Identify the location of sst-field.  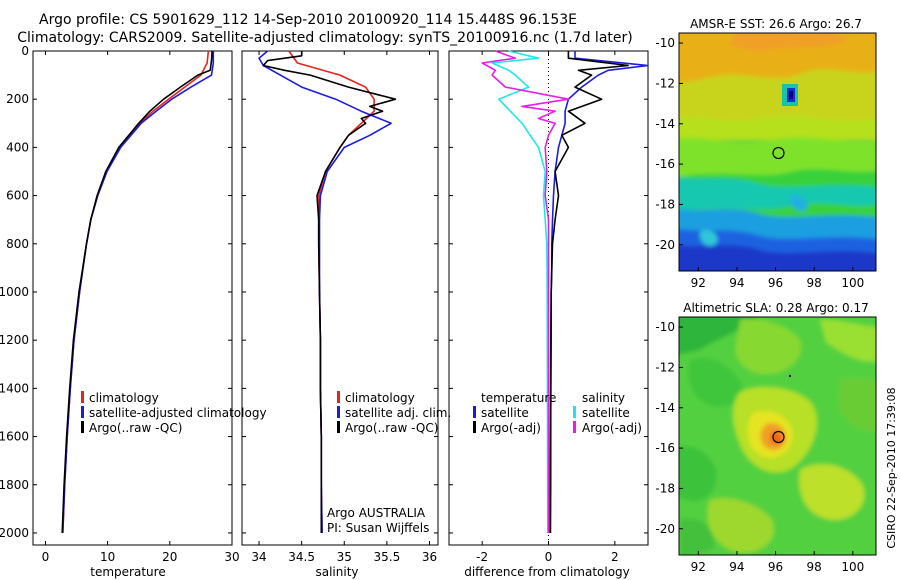
(777, 152).